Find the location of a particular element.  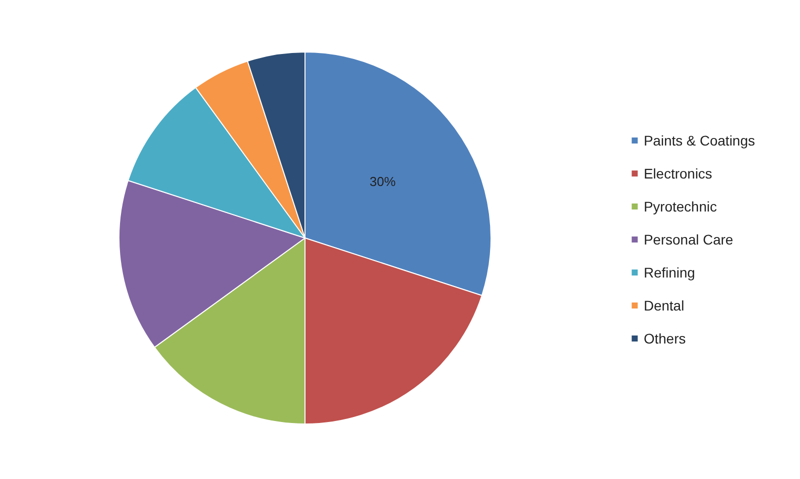

legend-label: Pyrotechnic is located at coordinates (680, 206).